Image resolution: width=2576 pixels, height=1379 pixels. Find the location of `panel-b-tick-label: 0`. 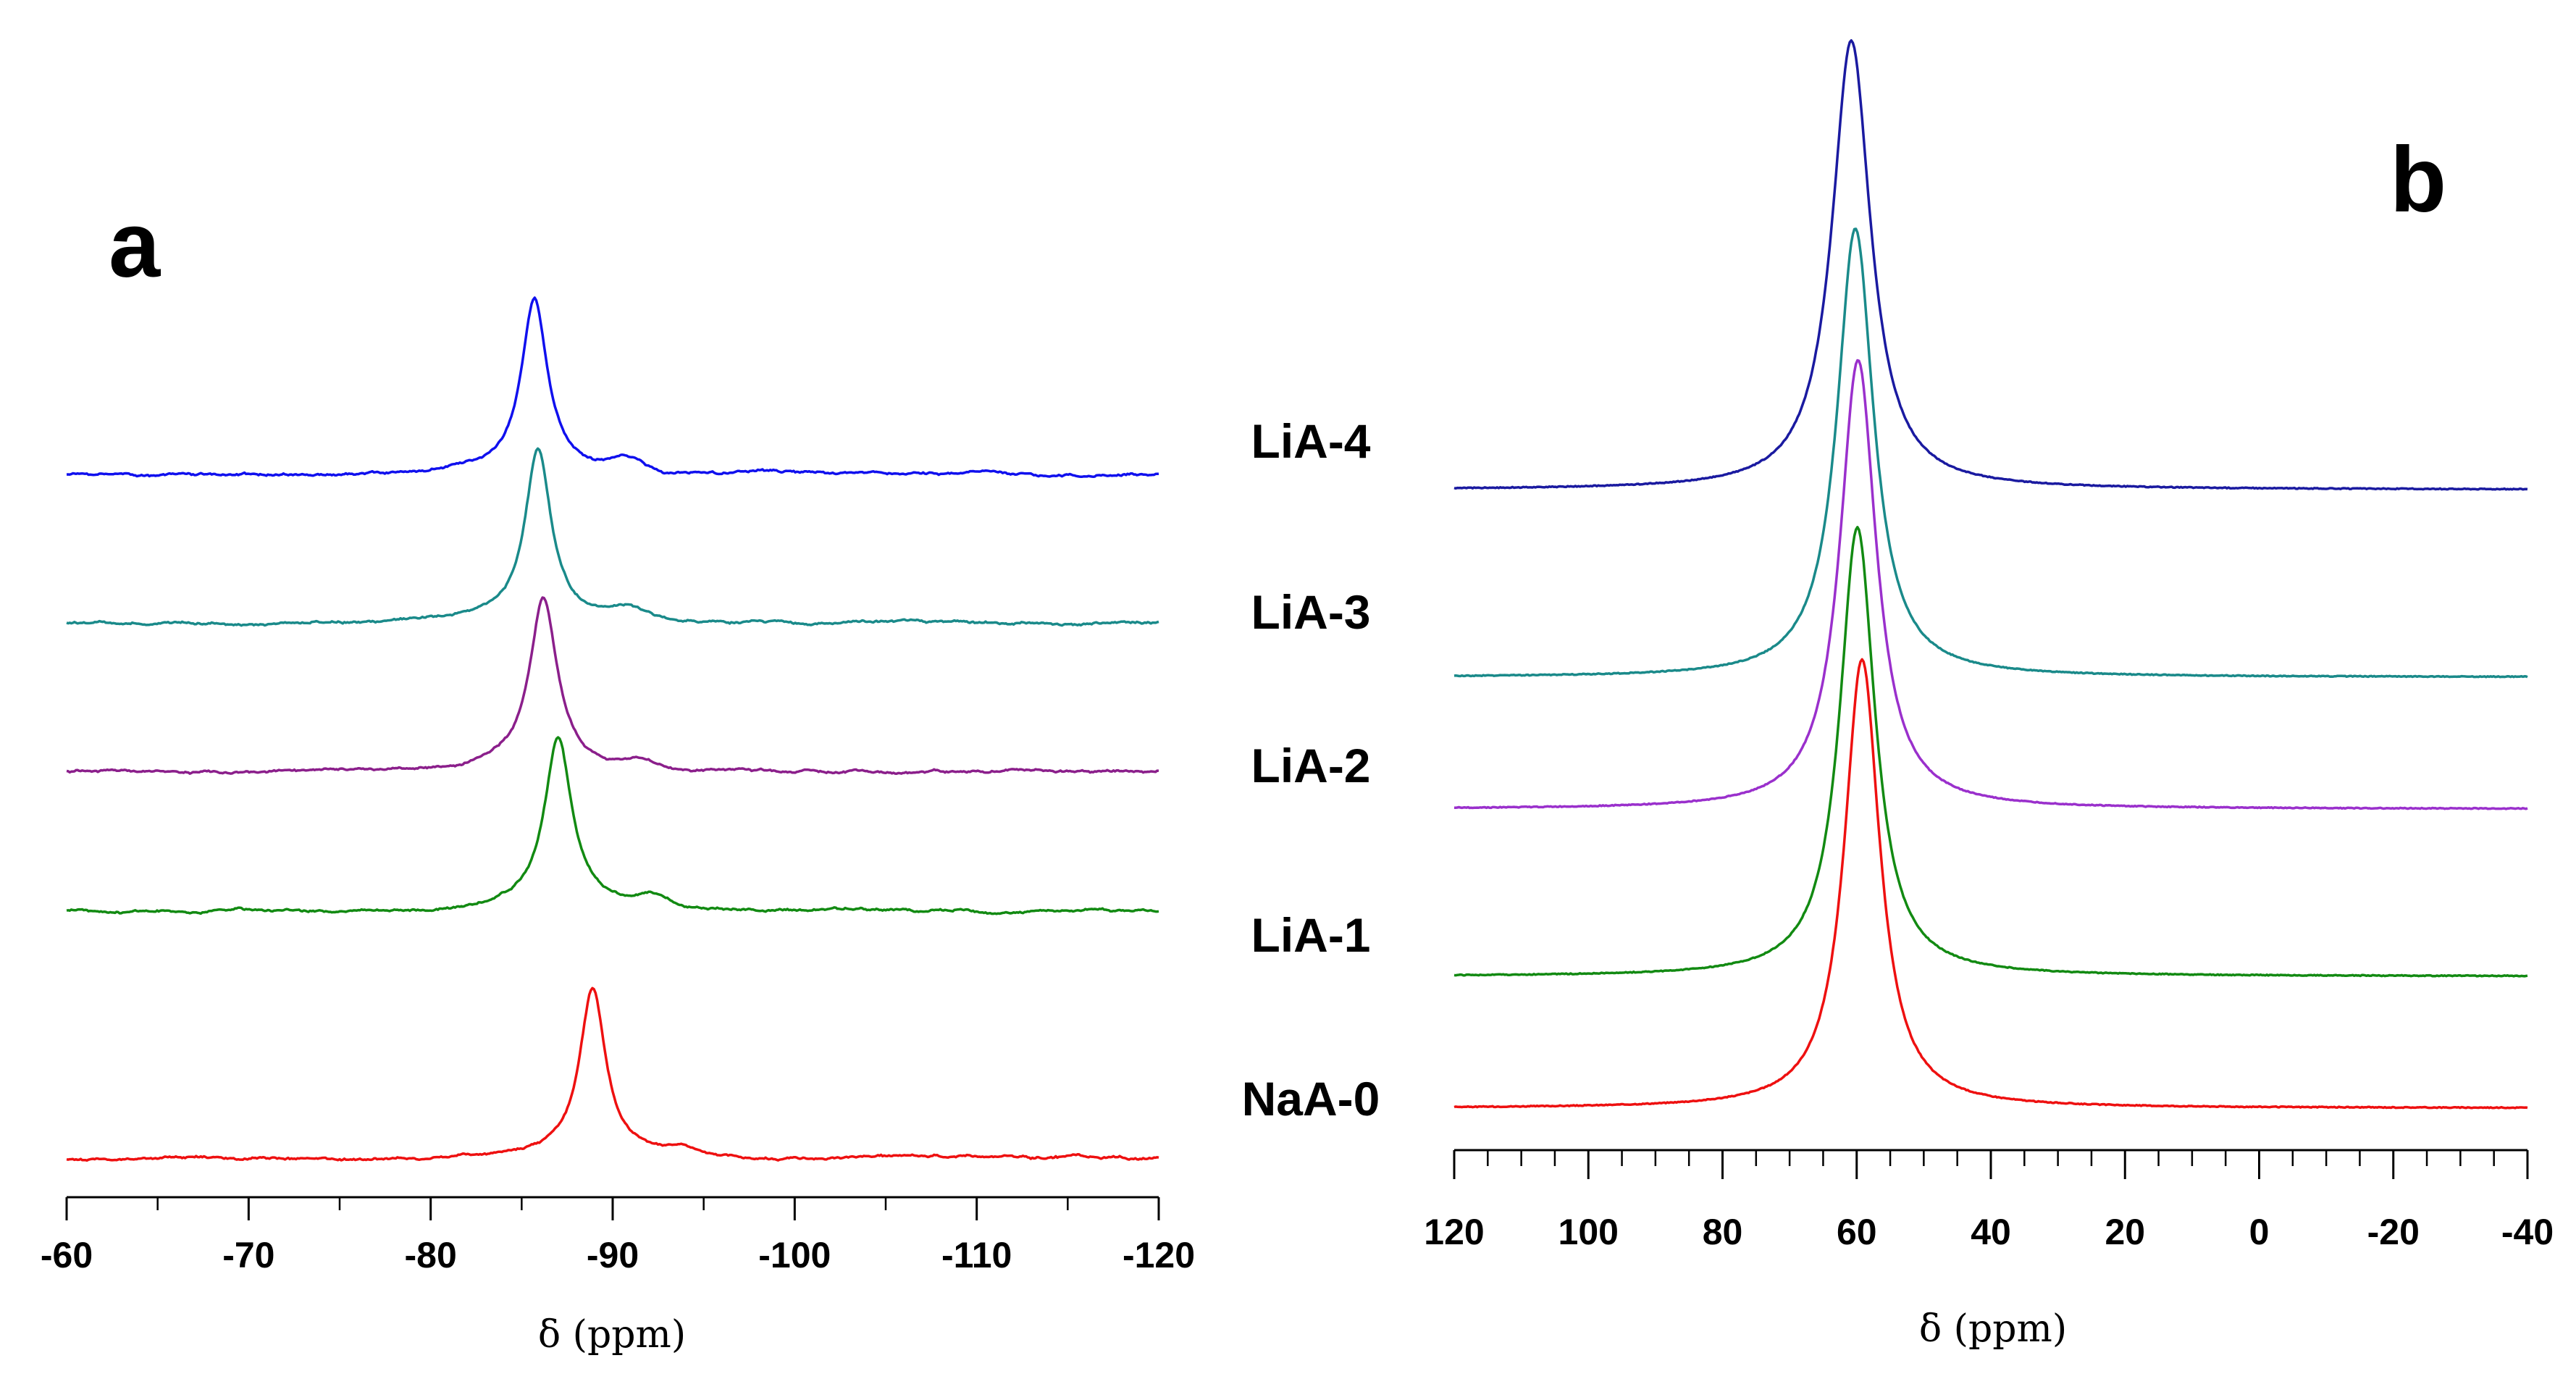

panel-b-tick-label: 0 is located at coordinates (2259, 1232).